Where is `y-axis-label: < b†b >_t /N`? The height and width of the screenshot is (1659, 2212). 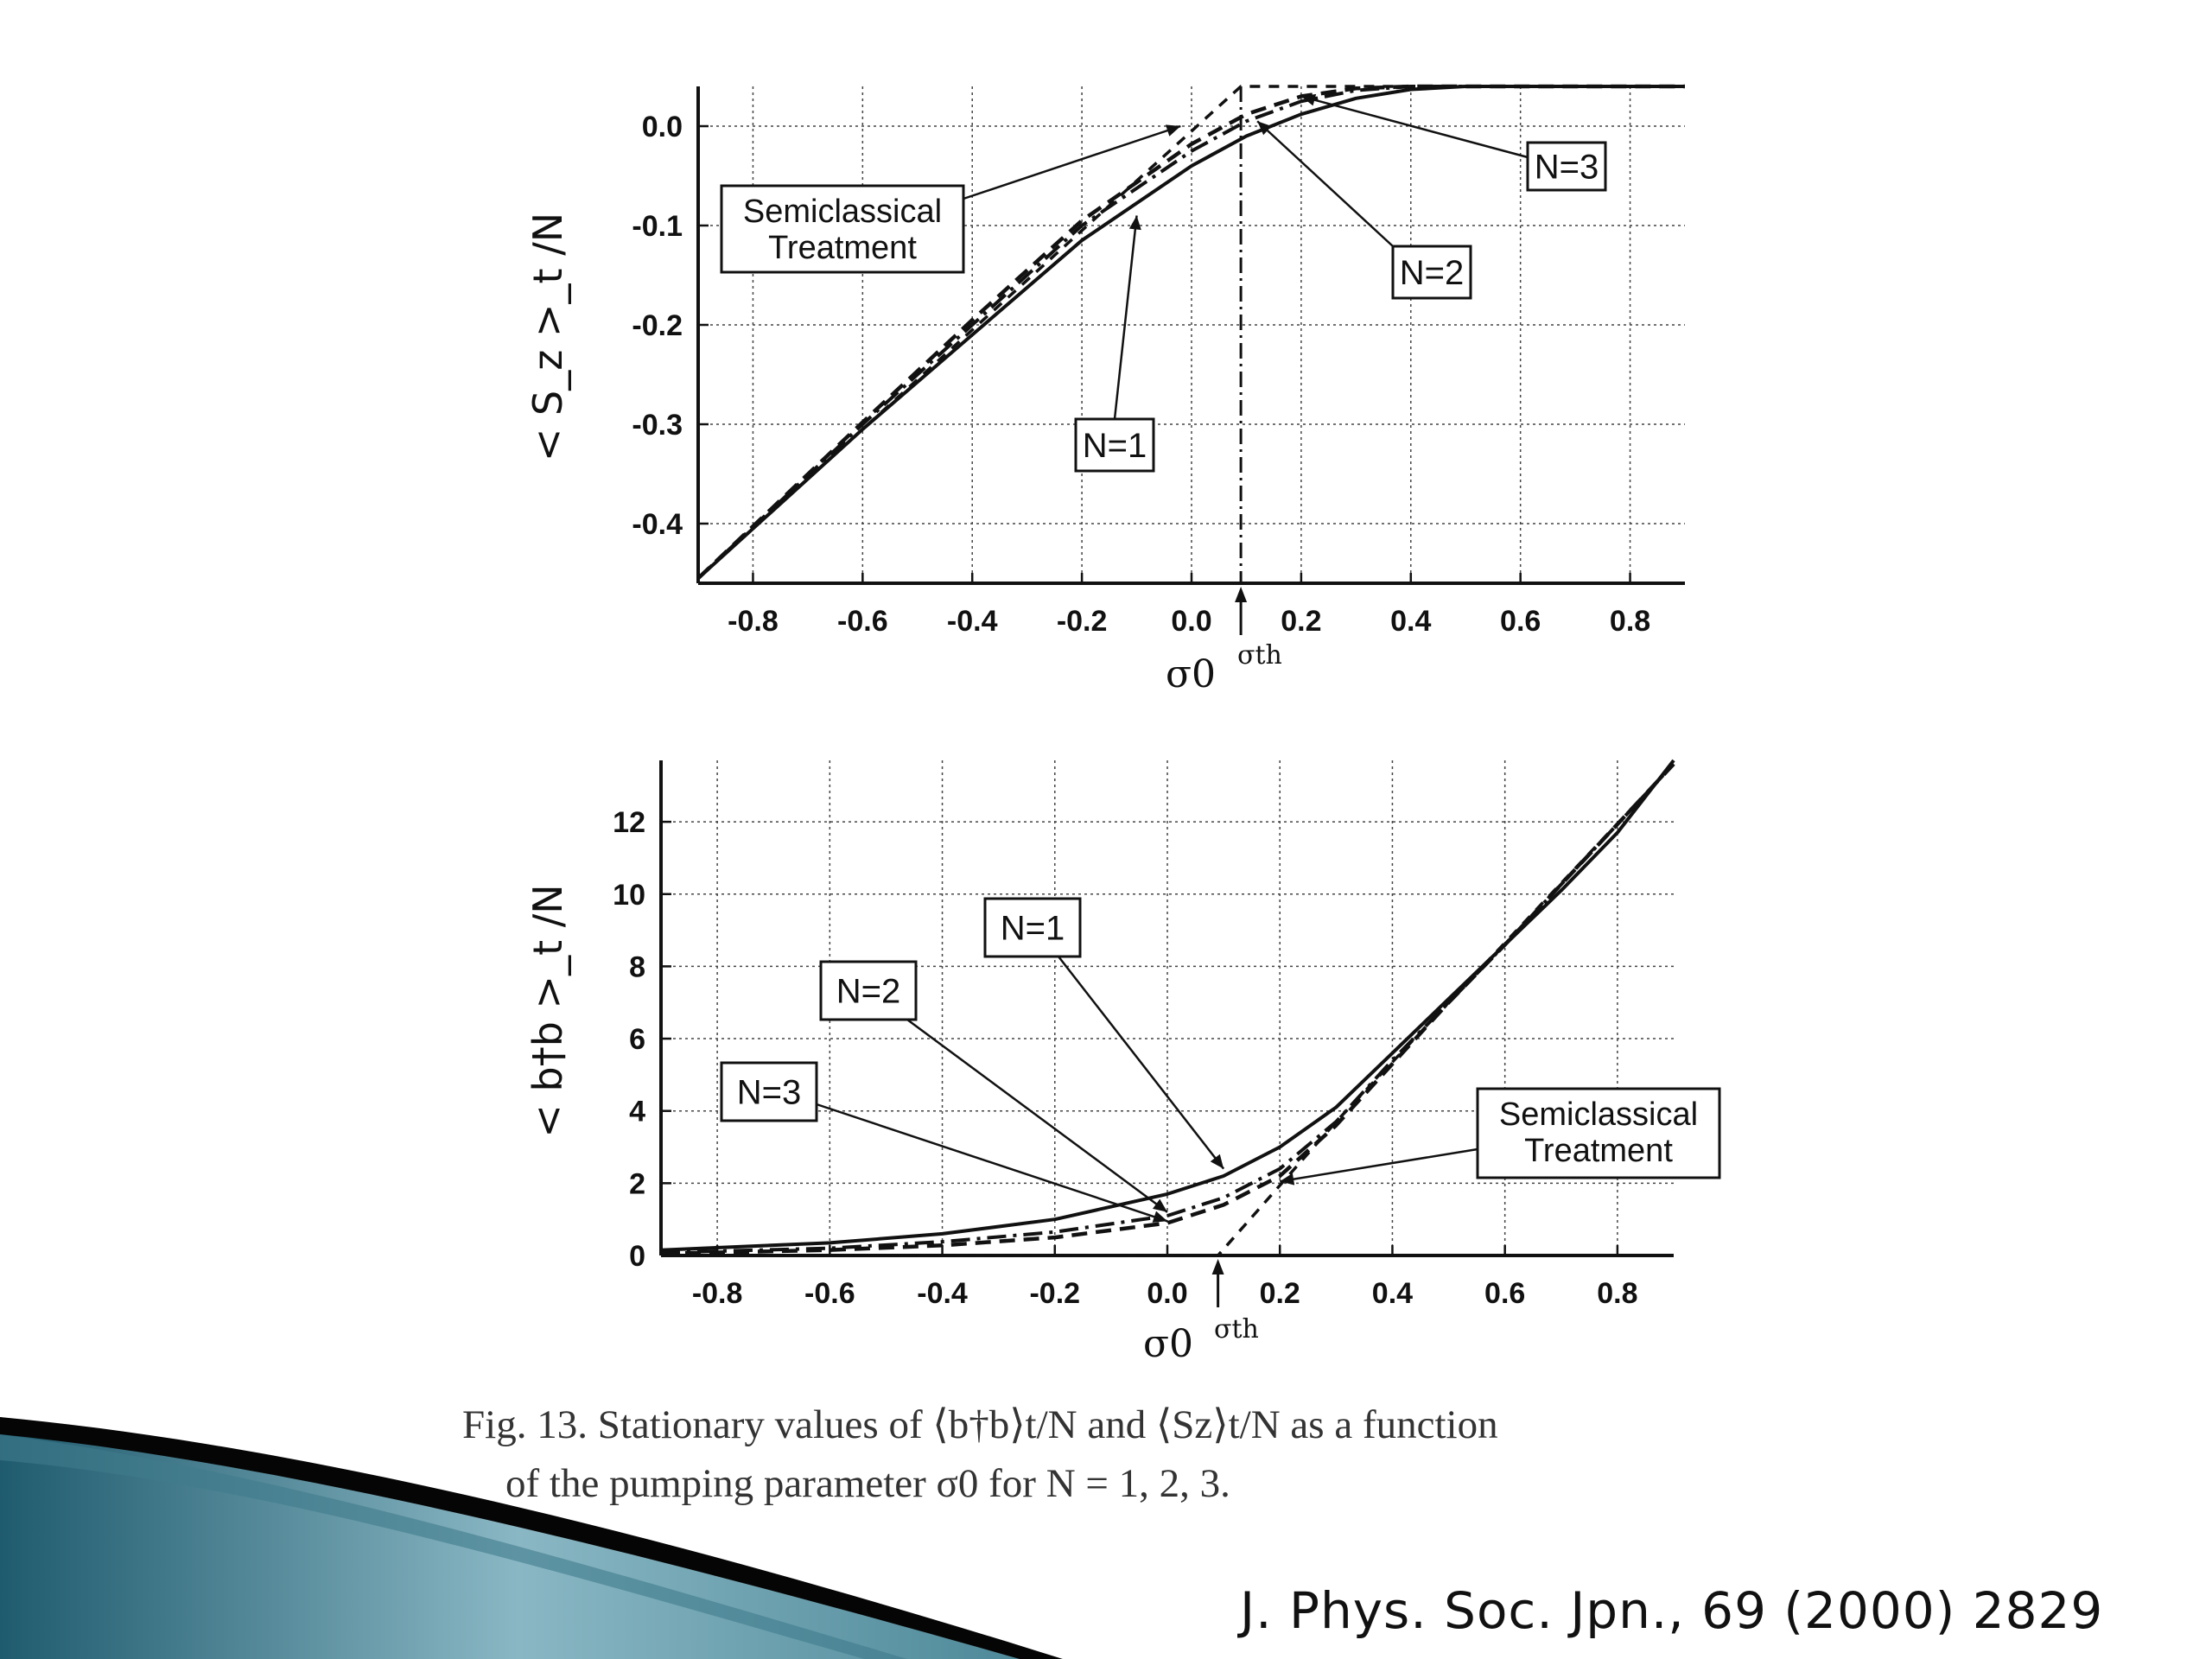 y-axis-label: < b†b >_t /N is located at coordinates (547, 1010).